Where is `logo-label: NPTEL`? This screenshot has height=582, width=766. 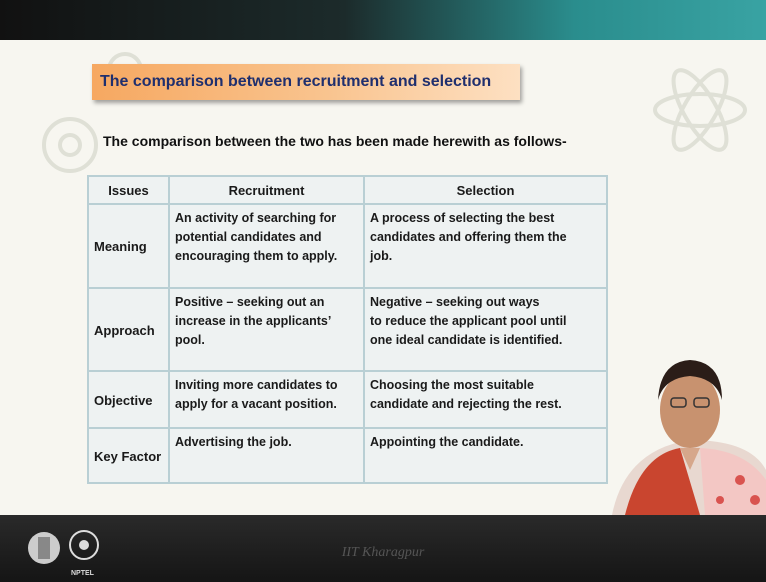 logo-label: NPTEL is located at coordinates (82, 573).